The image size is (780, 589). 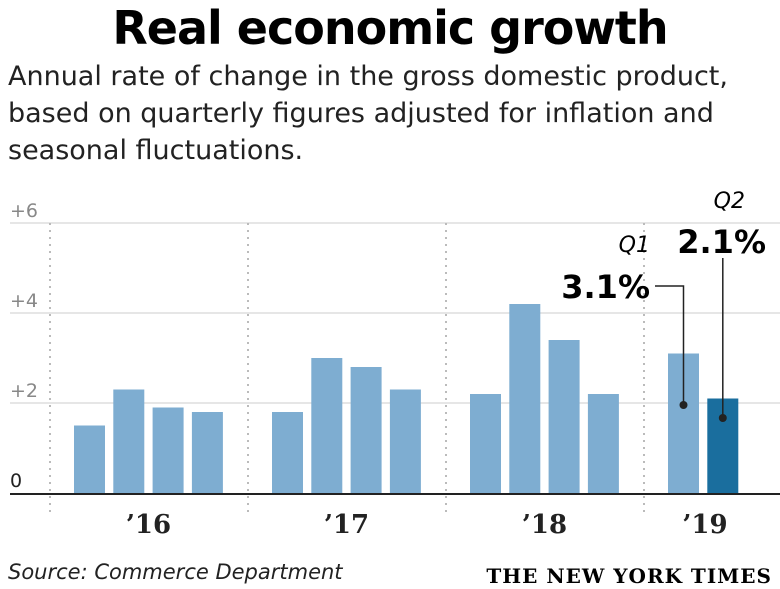 I want to click on y-tick-label: +4, so click(x=24, y=301).